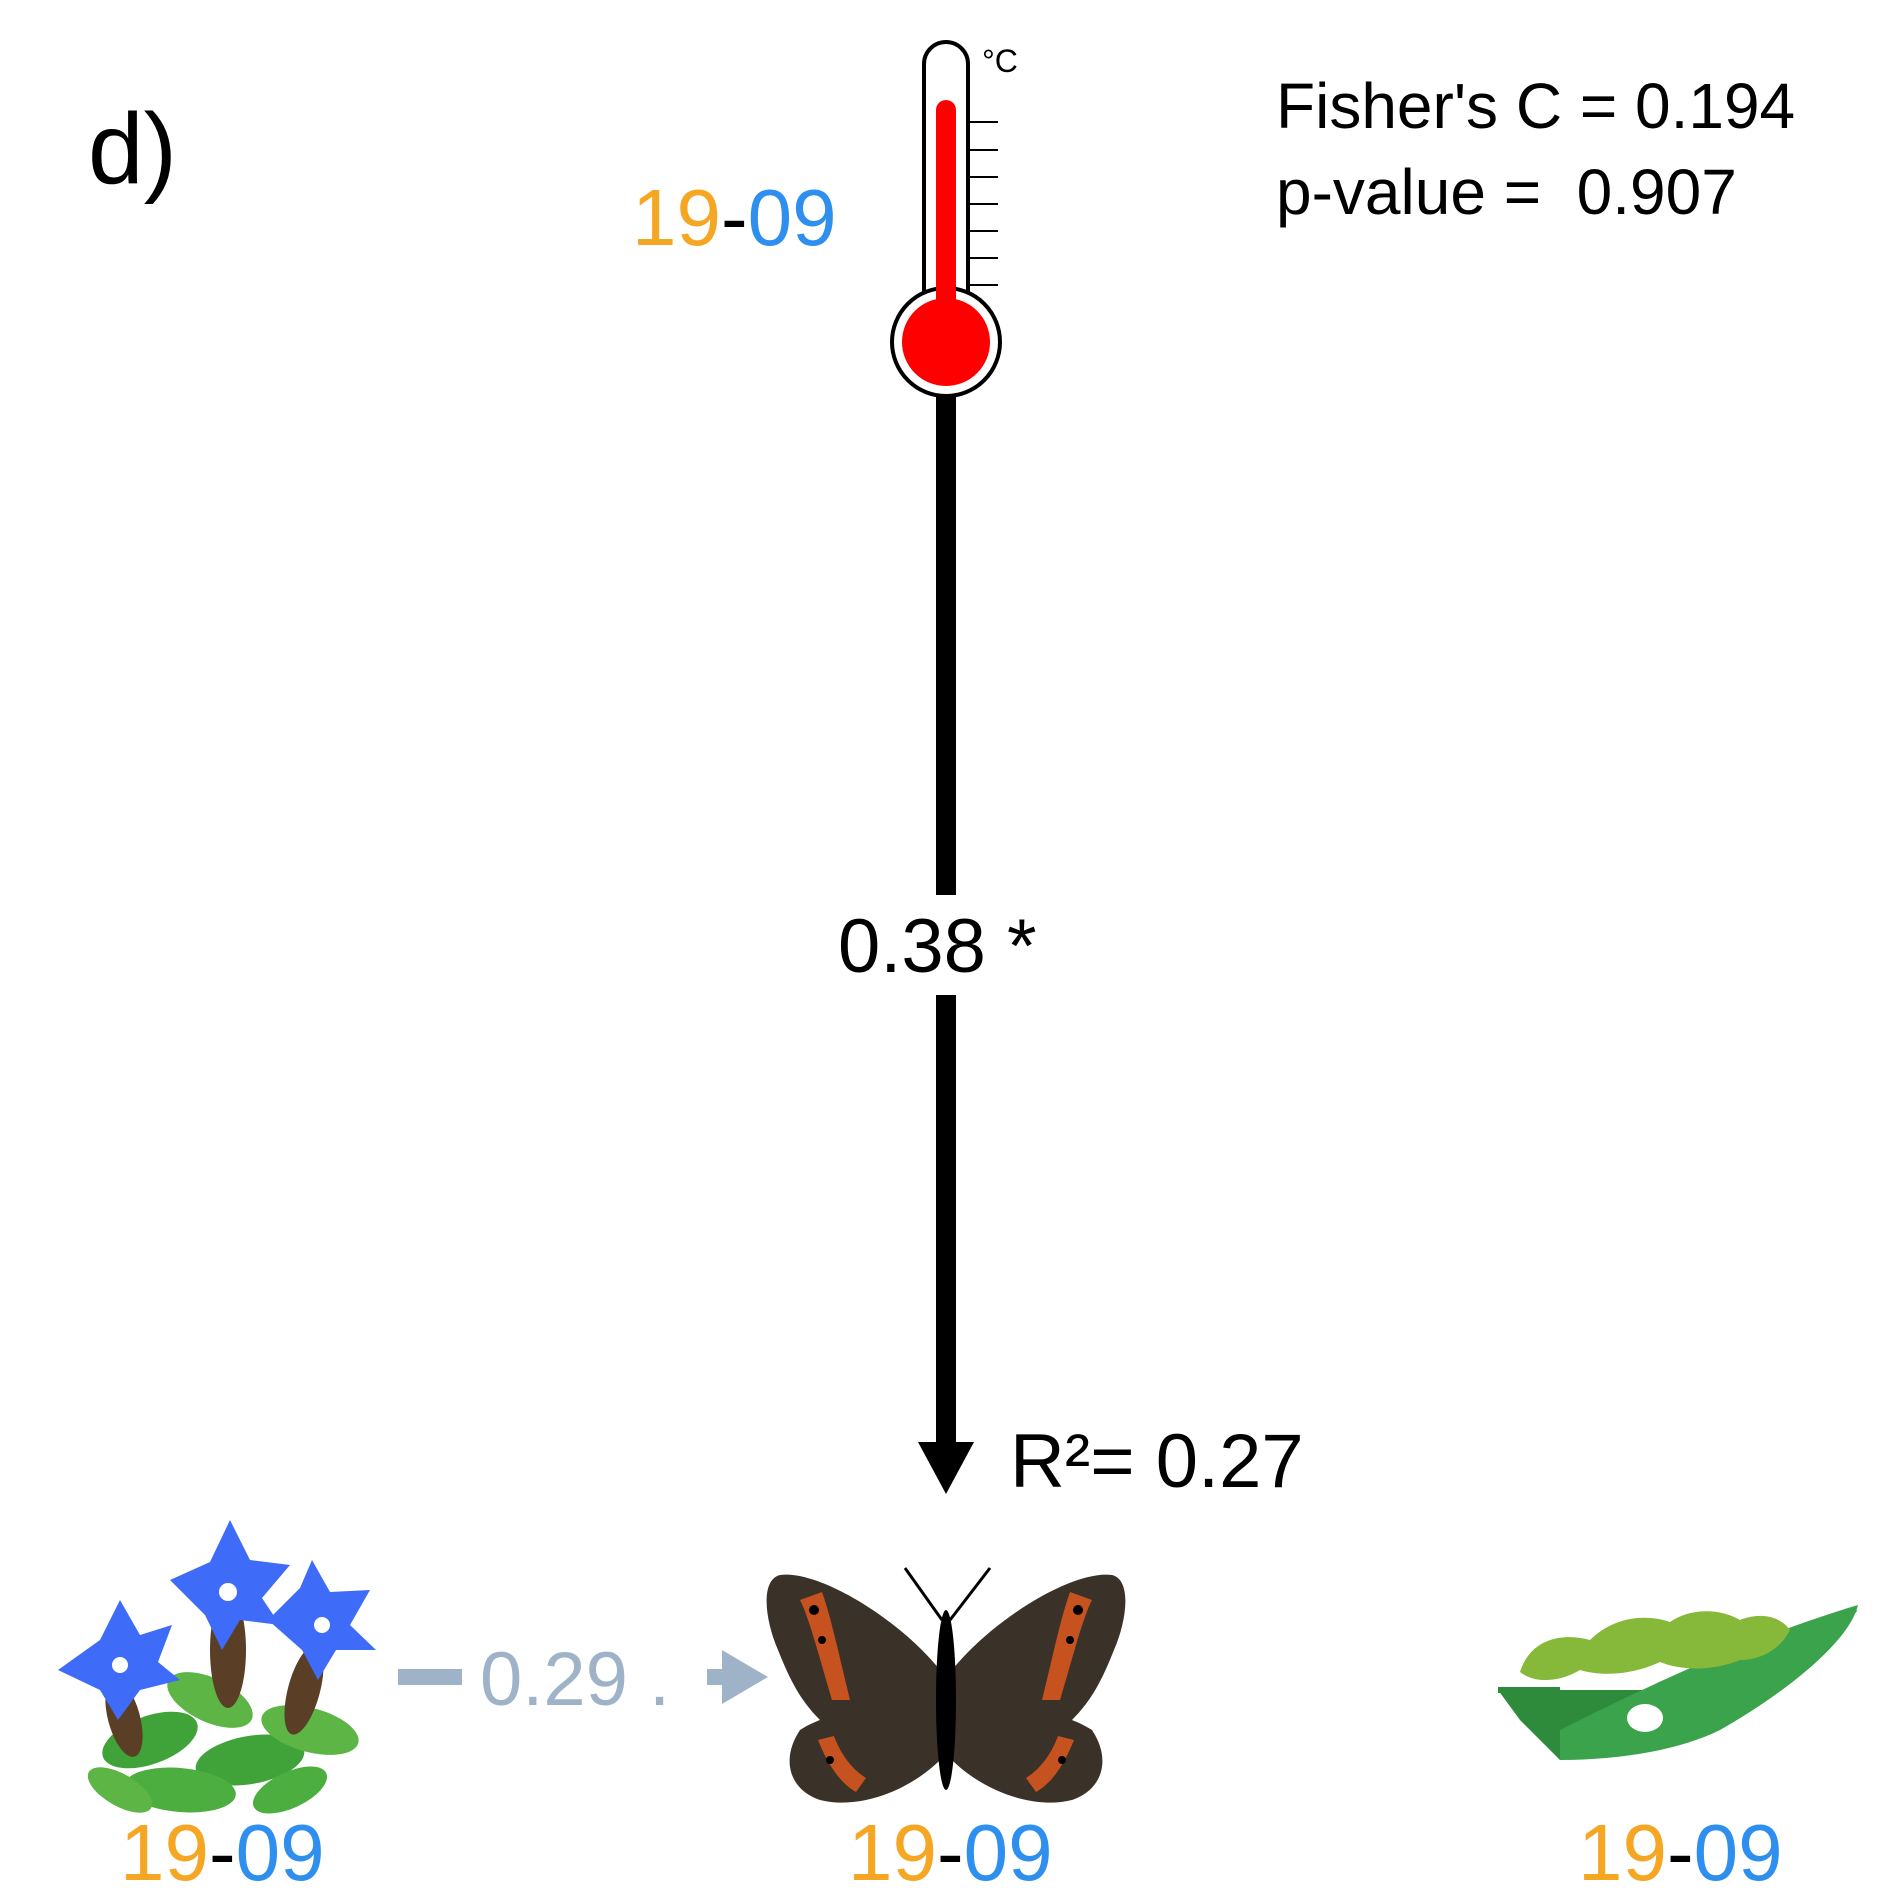  I want to click on caterpillar-on-leaf-icon, so click(1678, 1682).